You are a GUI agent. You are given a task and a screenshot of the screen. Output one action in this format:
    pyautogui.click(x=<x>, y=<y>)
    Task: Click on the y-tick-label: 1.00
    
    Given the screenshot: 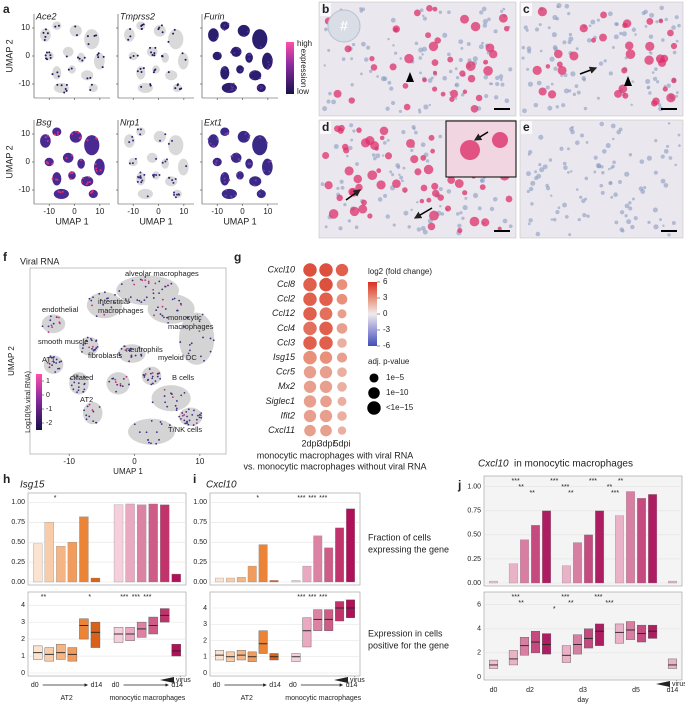 What is the action you would take?
    pyautogui.click(x=474, y=487)
    